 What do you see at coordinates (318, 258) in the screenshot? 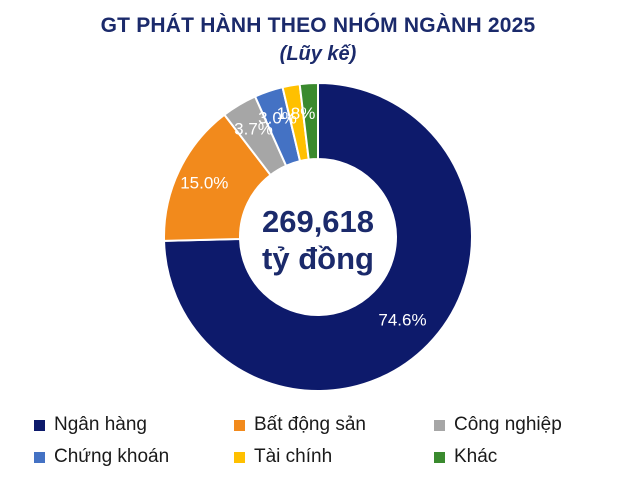
I see `center-unit: tỷ đồng` at bounding box center [318, 258].